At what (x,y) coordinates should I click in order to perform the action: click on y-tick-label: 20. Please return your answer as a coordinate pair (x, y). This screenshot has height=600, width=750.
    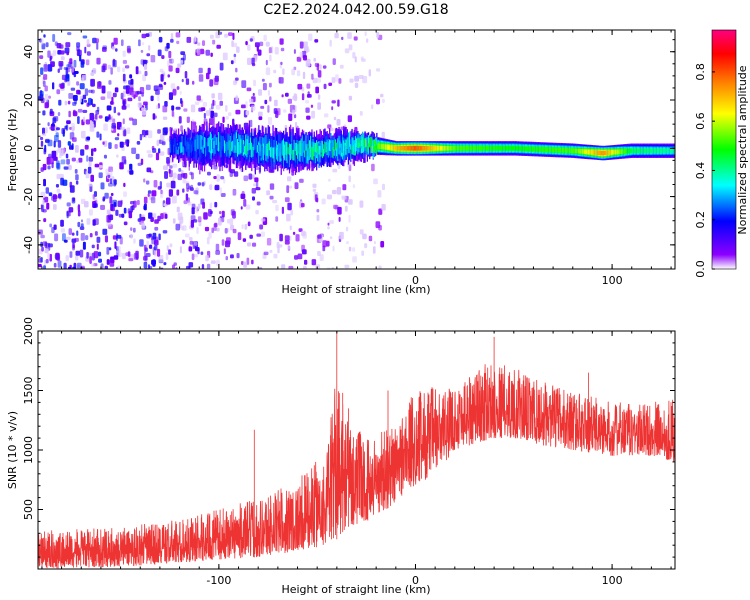
    Looking at the image, I should click on (28, 100).